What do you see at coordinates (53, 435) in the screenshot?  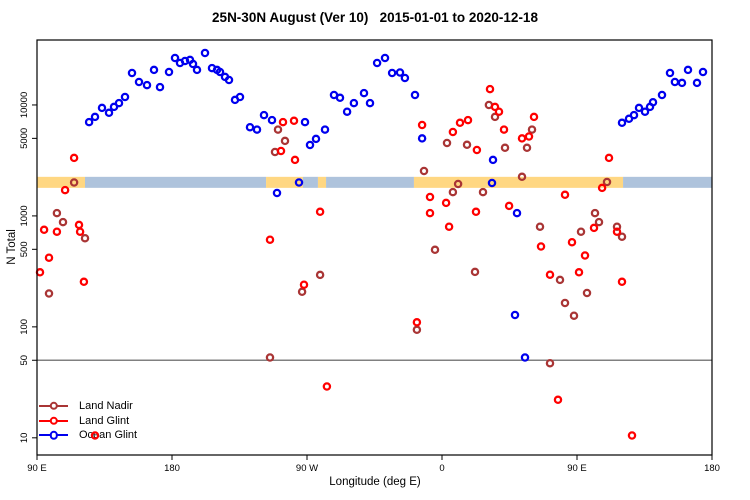 I see `ocean-glint-marker-icon` at bounding box center [53, 435].